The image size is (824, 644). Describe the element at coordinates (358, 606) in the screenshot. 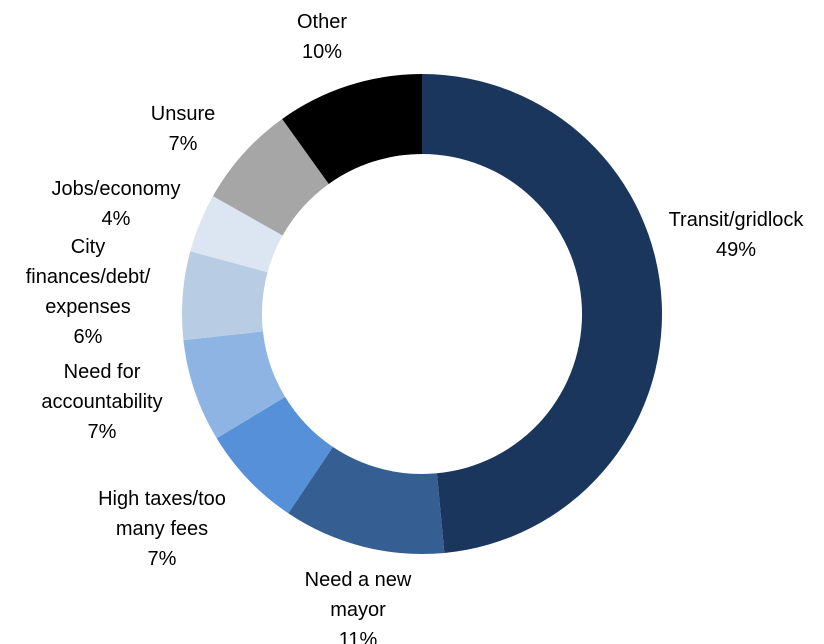

I see `slice-label-2: Need a new mayor 11%` at that location.